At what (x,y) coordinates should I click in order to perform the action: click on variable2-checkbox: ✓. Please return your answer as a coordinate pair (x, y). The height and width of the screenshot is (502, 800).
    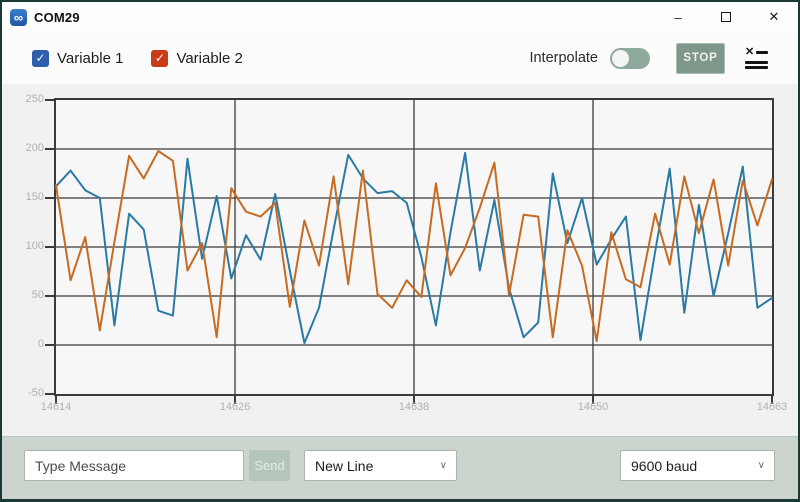
    Looking at the image, I should click on (160, 58).